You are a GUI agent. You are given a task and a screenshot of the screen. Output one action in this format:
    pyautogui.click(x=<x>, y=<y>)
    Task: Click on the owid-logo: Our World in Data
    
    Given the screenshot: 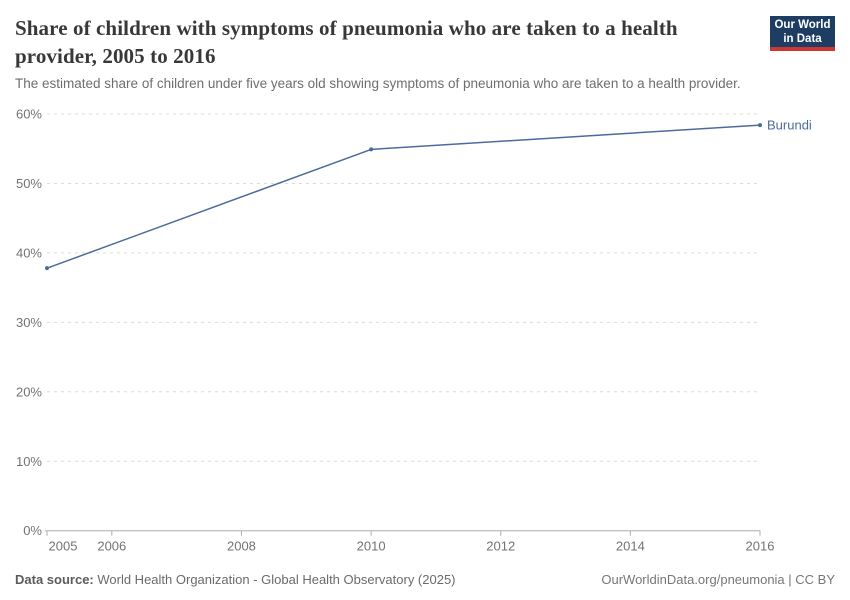 What is the action you would take?
    pyautogui.click(x=802, y=33)
    